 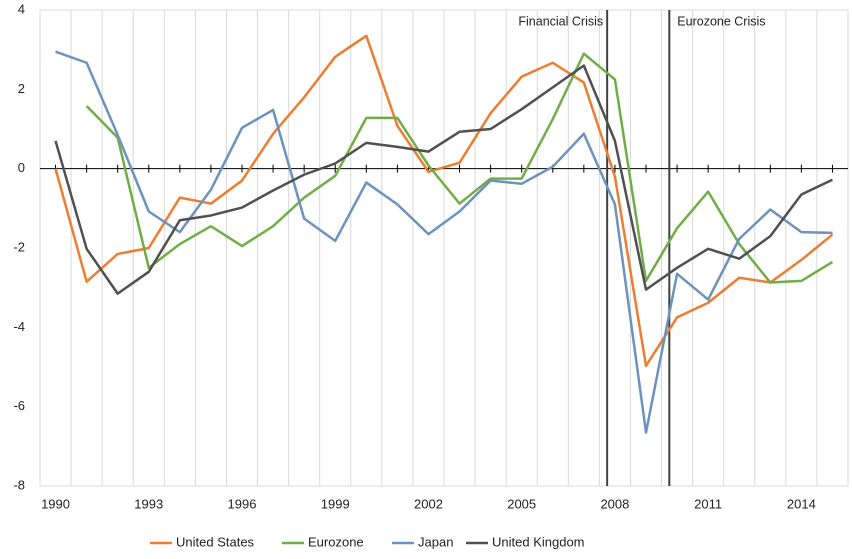 What do you see at coordinates (614, 503) in the screenshot?
I see `x-tick-label: 2008` at bounding box center [614, 503].